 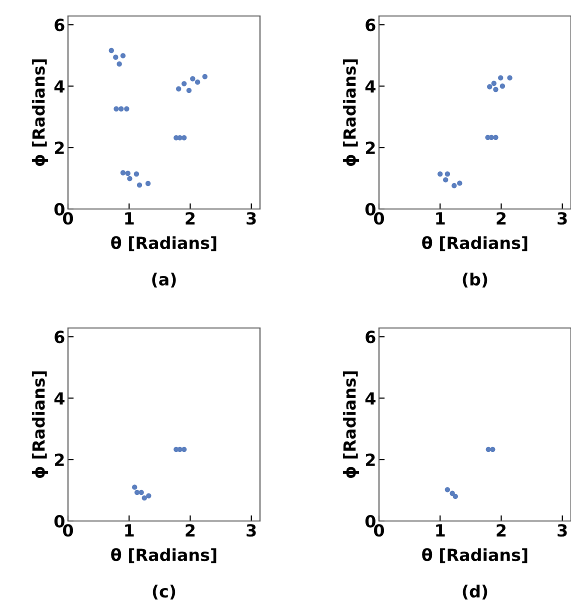 What do you see at coordinates (475, 592) in the screenshot?
I see `text: (d)` at bounding box center [475, 592].